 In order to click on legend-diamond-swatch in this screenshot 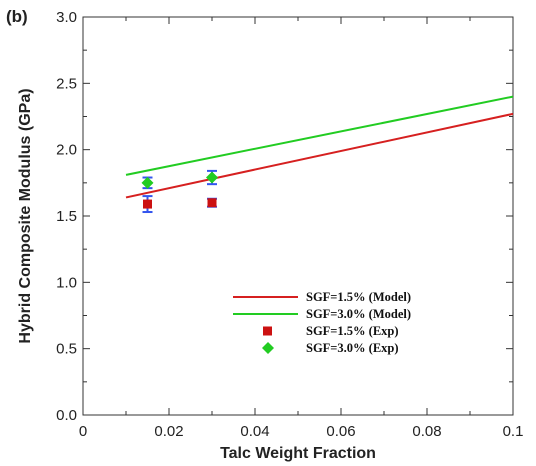, I will do `click(268, 348)`.